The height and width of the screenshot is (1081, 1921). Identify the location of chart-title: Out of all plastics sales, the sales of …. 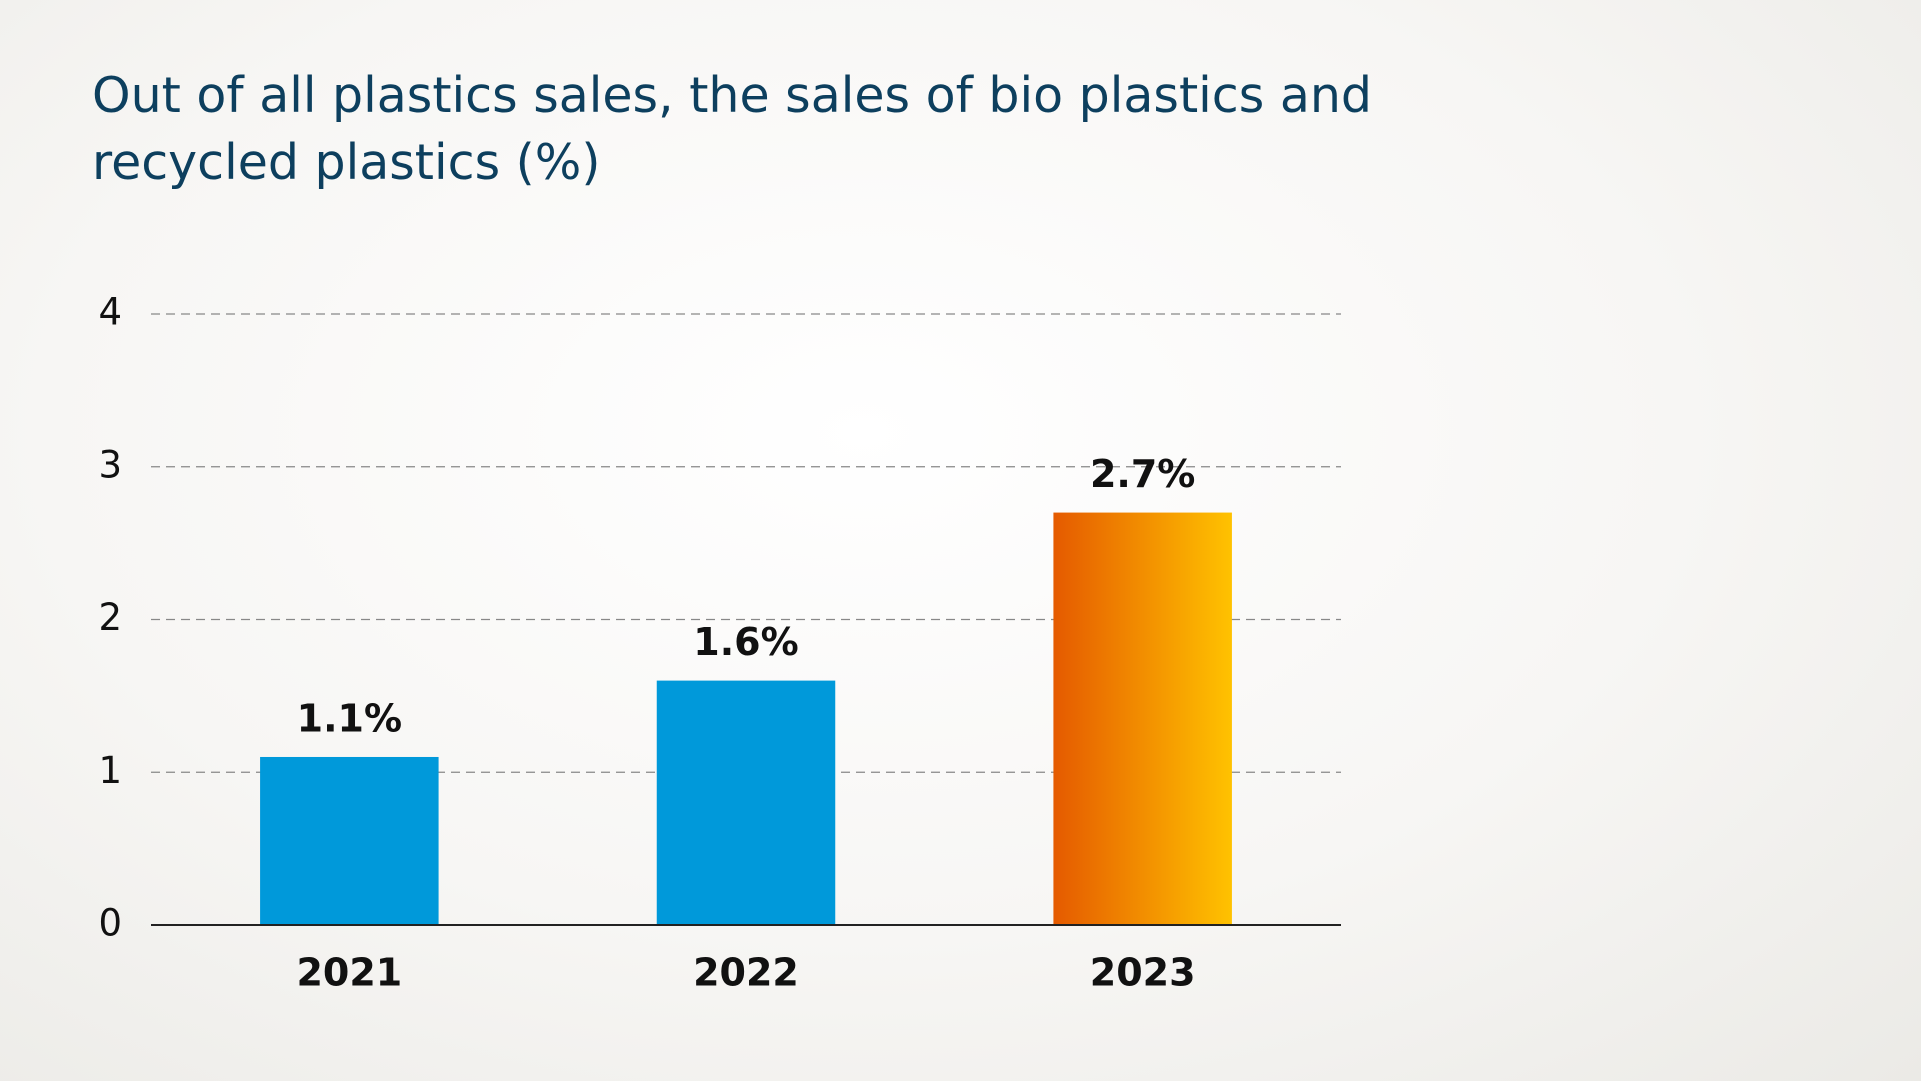
(732, 129).